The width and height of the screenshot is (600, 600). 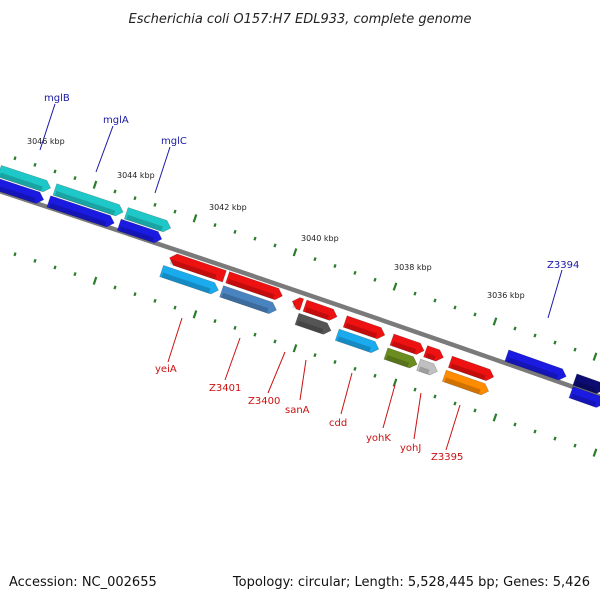 What do you see at coordinates (251, 289) in the screenshot?
I see `gene-red-2-shade` at bounding box center [251, 289].